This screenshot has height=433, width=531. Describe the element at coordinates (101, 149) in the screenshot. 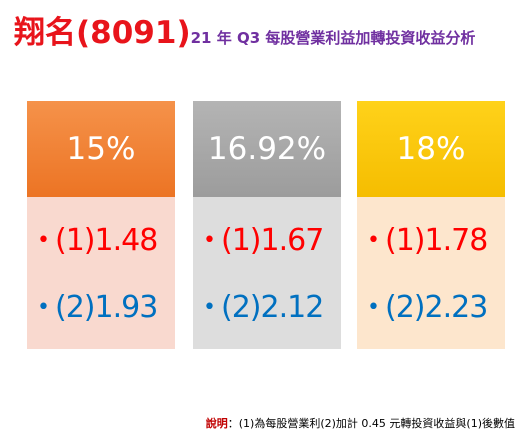

I see `card-rate: 15%` at that location.